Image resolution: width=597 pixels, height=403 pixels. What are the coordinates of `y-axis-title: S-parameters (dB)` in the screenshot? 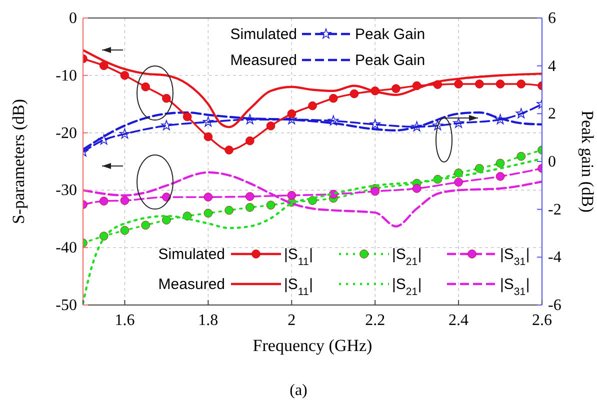 It's located at (18, 161).